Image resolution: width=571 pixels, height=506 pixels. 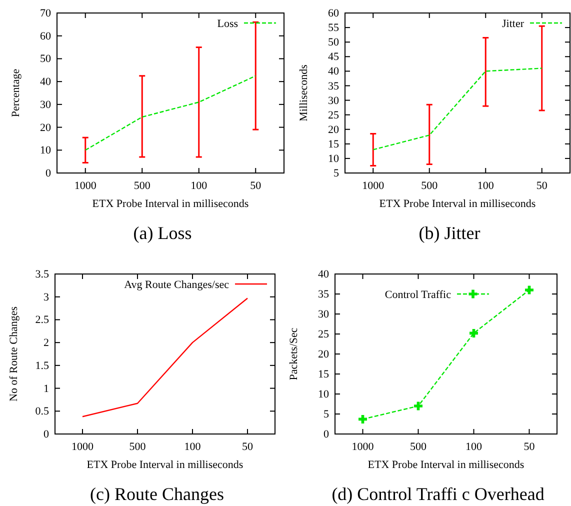 What do you see at coordinates (438, 494) in the screenshot?
I see `text: (d) Control Traffi c Overhead` at bounding box center [438, 494].